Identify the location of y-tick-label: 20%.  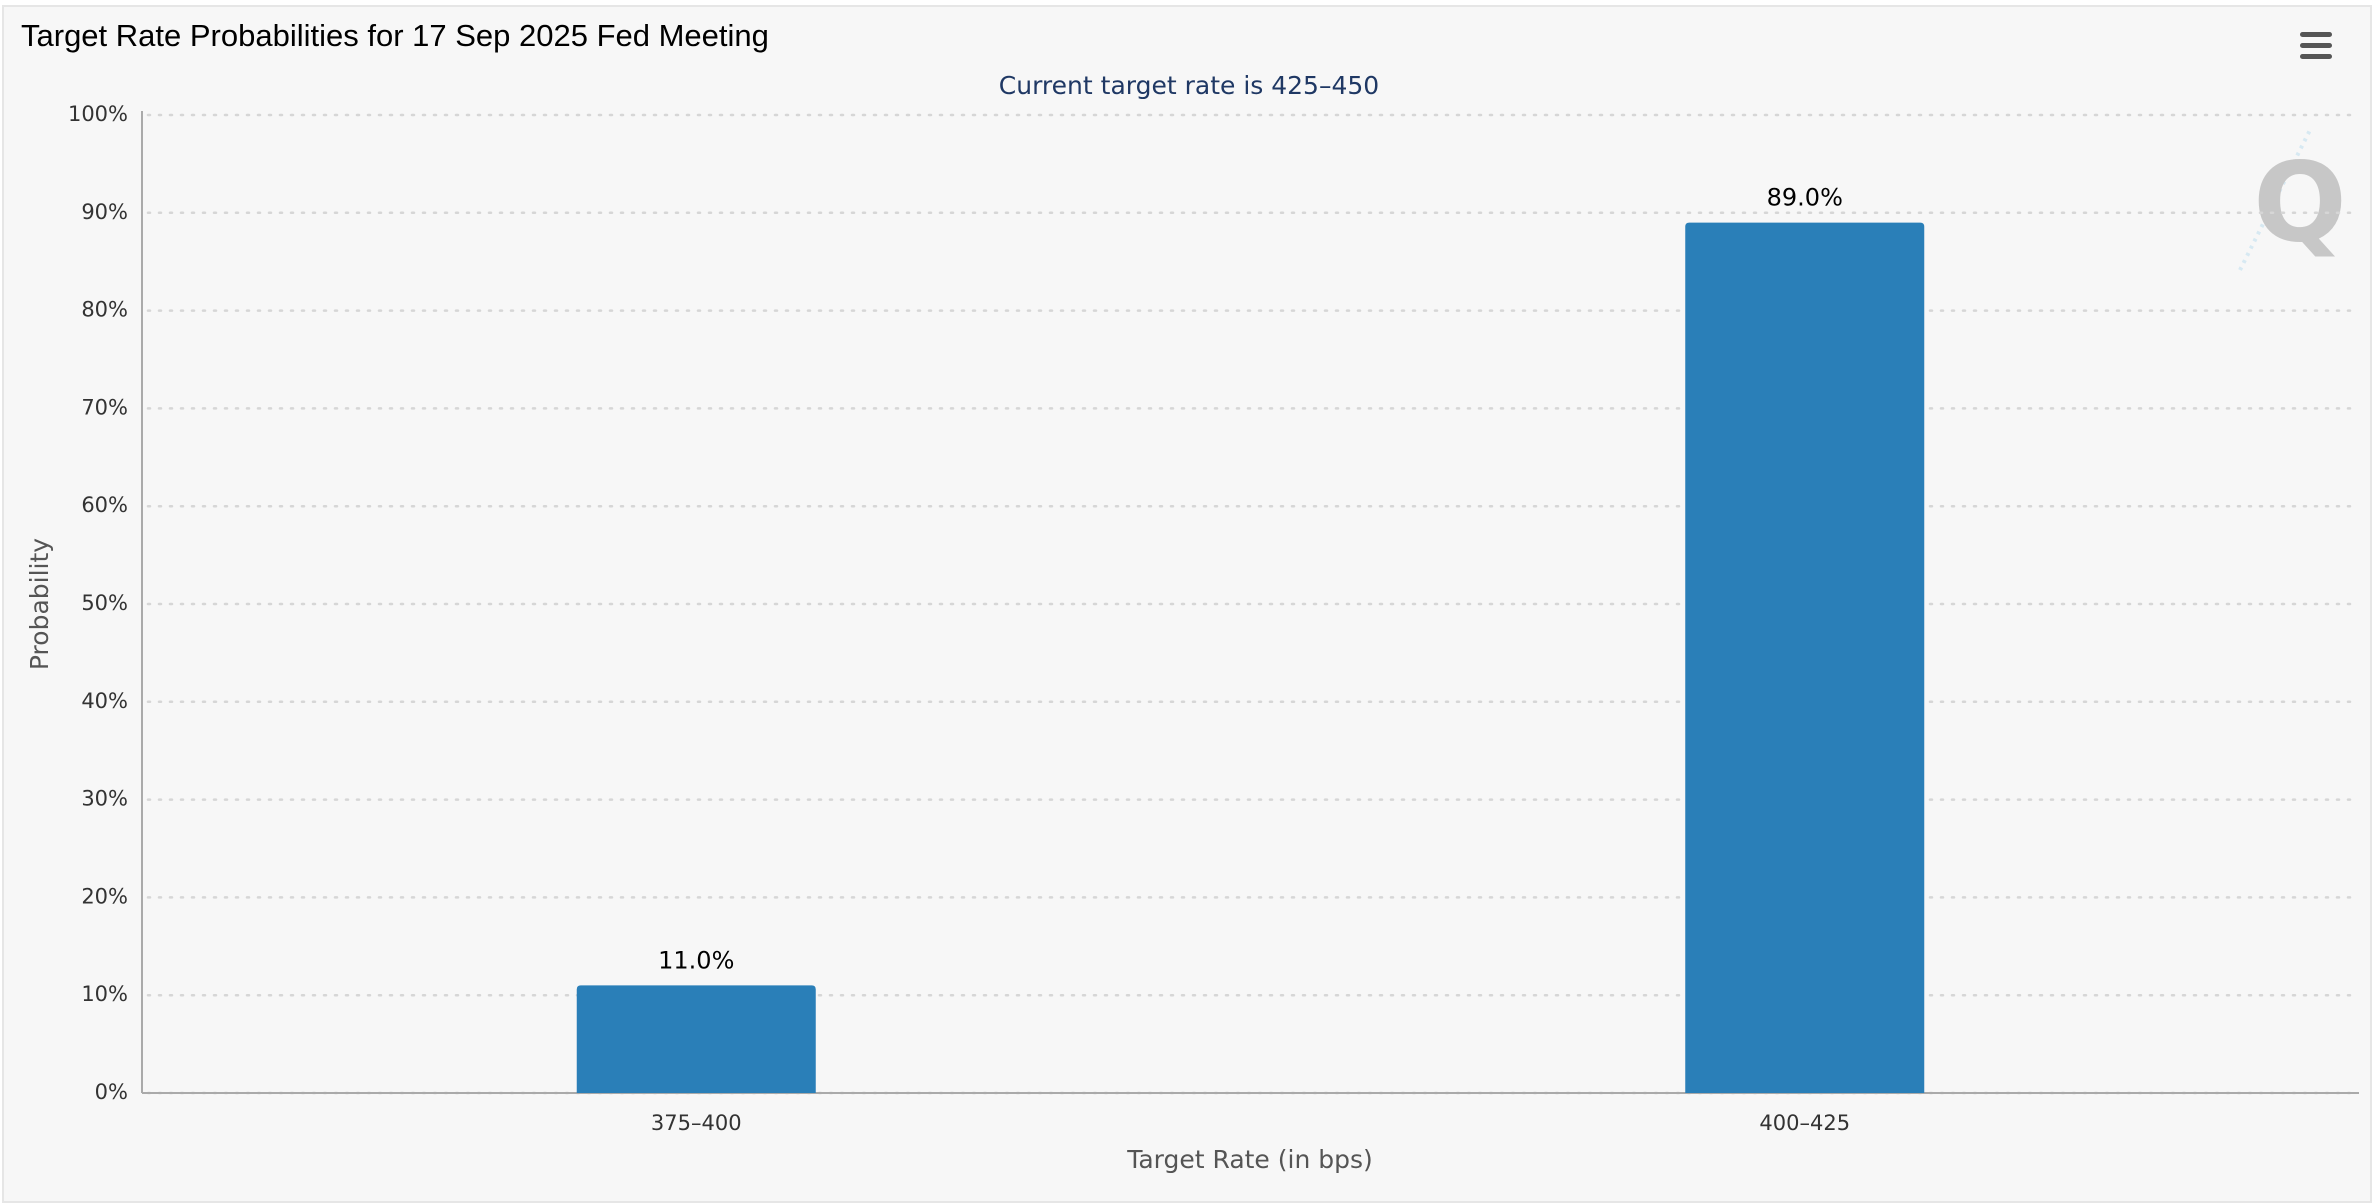
(104, 896).